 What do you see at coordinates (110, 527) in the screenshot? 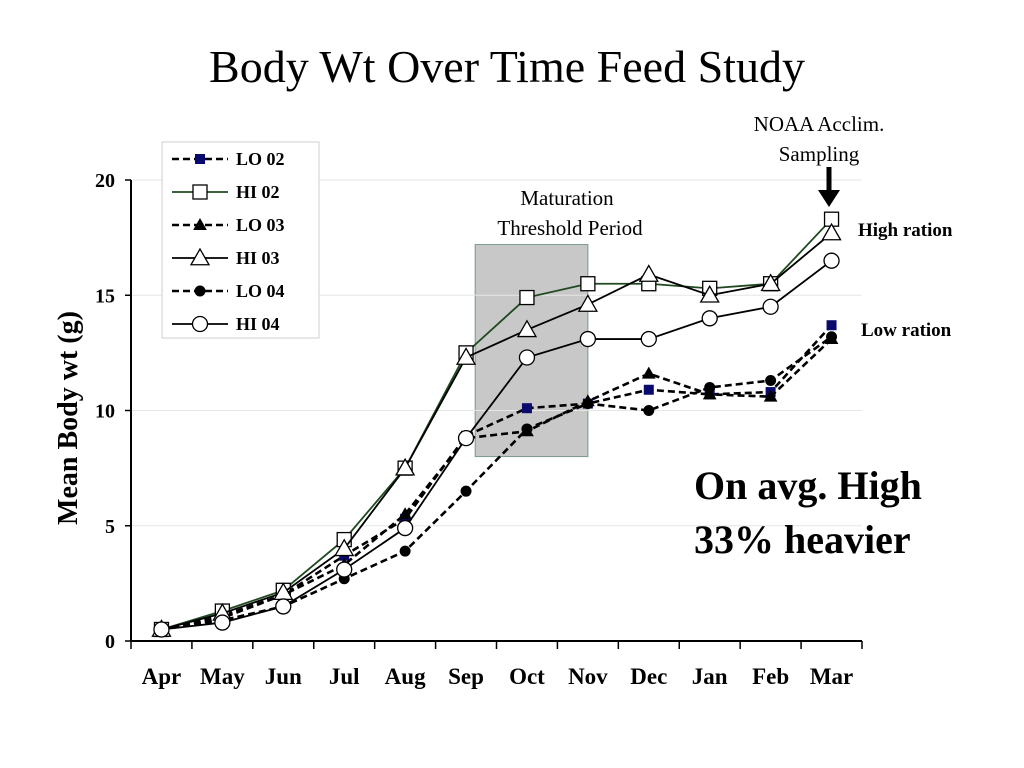
I see `y-tick-label: 5` at bounding box center [110, 527].